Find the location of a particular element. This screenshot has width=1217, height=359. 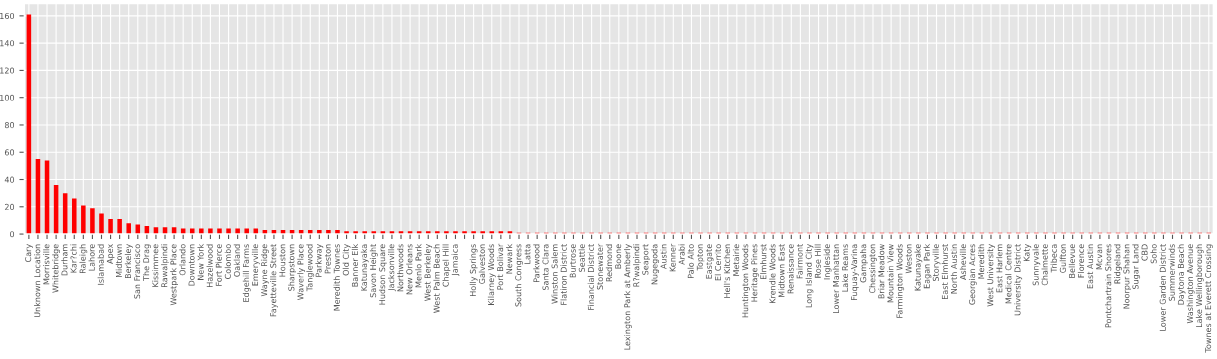

x-tick-label: Kissimmee is located at coordinates (155, 265).